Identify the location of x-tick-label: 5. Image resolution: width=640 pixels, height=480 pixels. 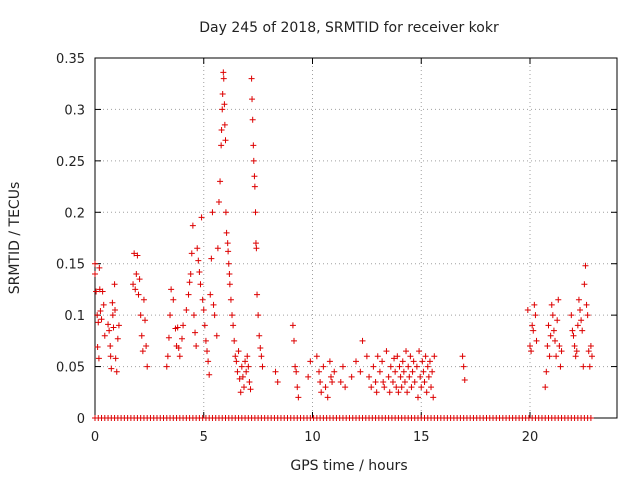
(204, 437).